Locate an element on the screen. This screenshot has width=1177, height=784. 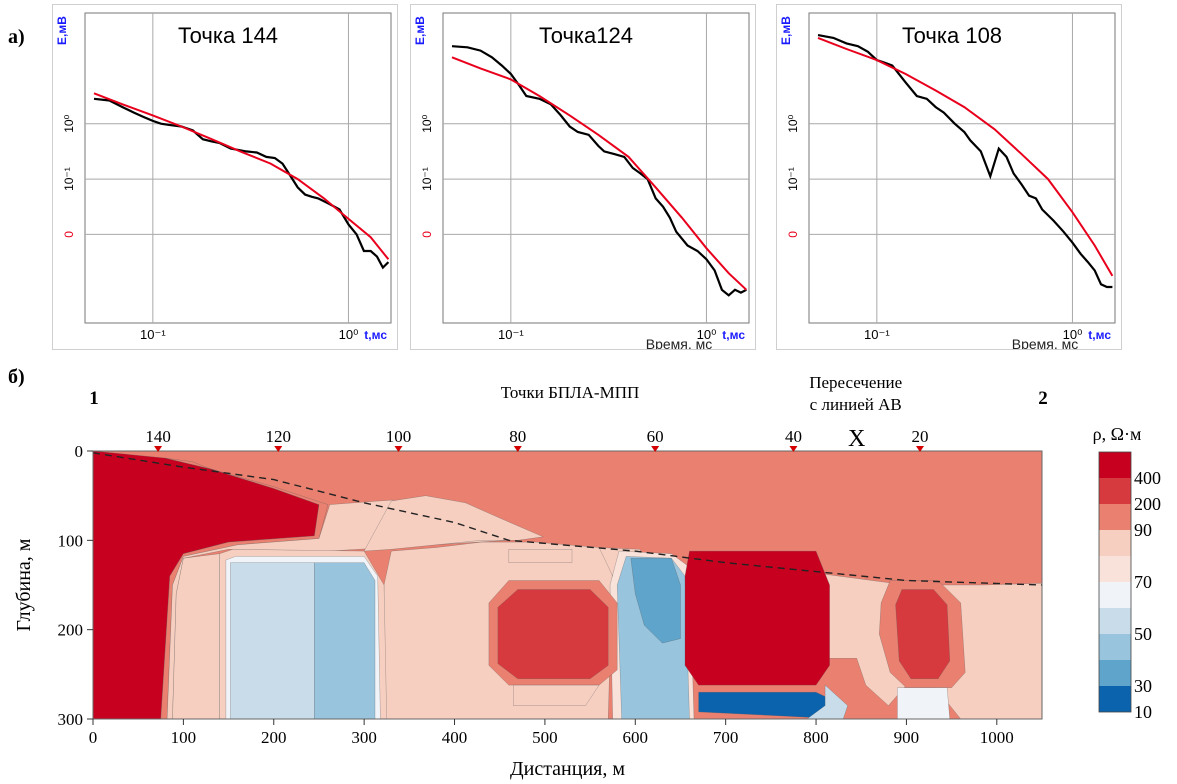
chart-title: Точка124 is located at coordinates (586, 35).